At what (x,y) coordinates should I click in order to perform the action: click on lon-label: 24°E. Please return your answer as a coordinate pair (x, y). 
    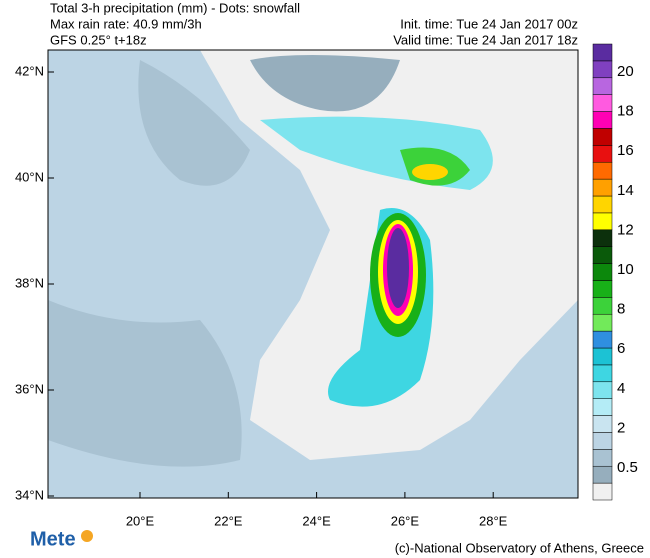
    Looking at the image, I should click on (316, 520).